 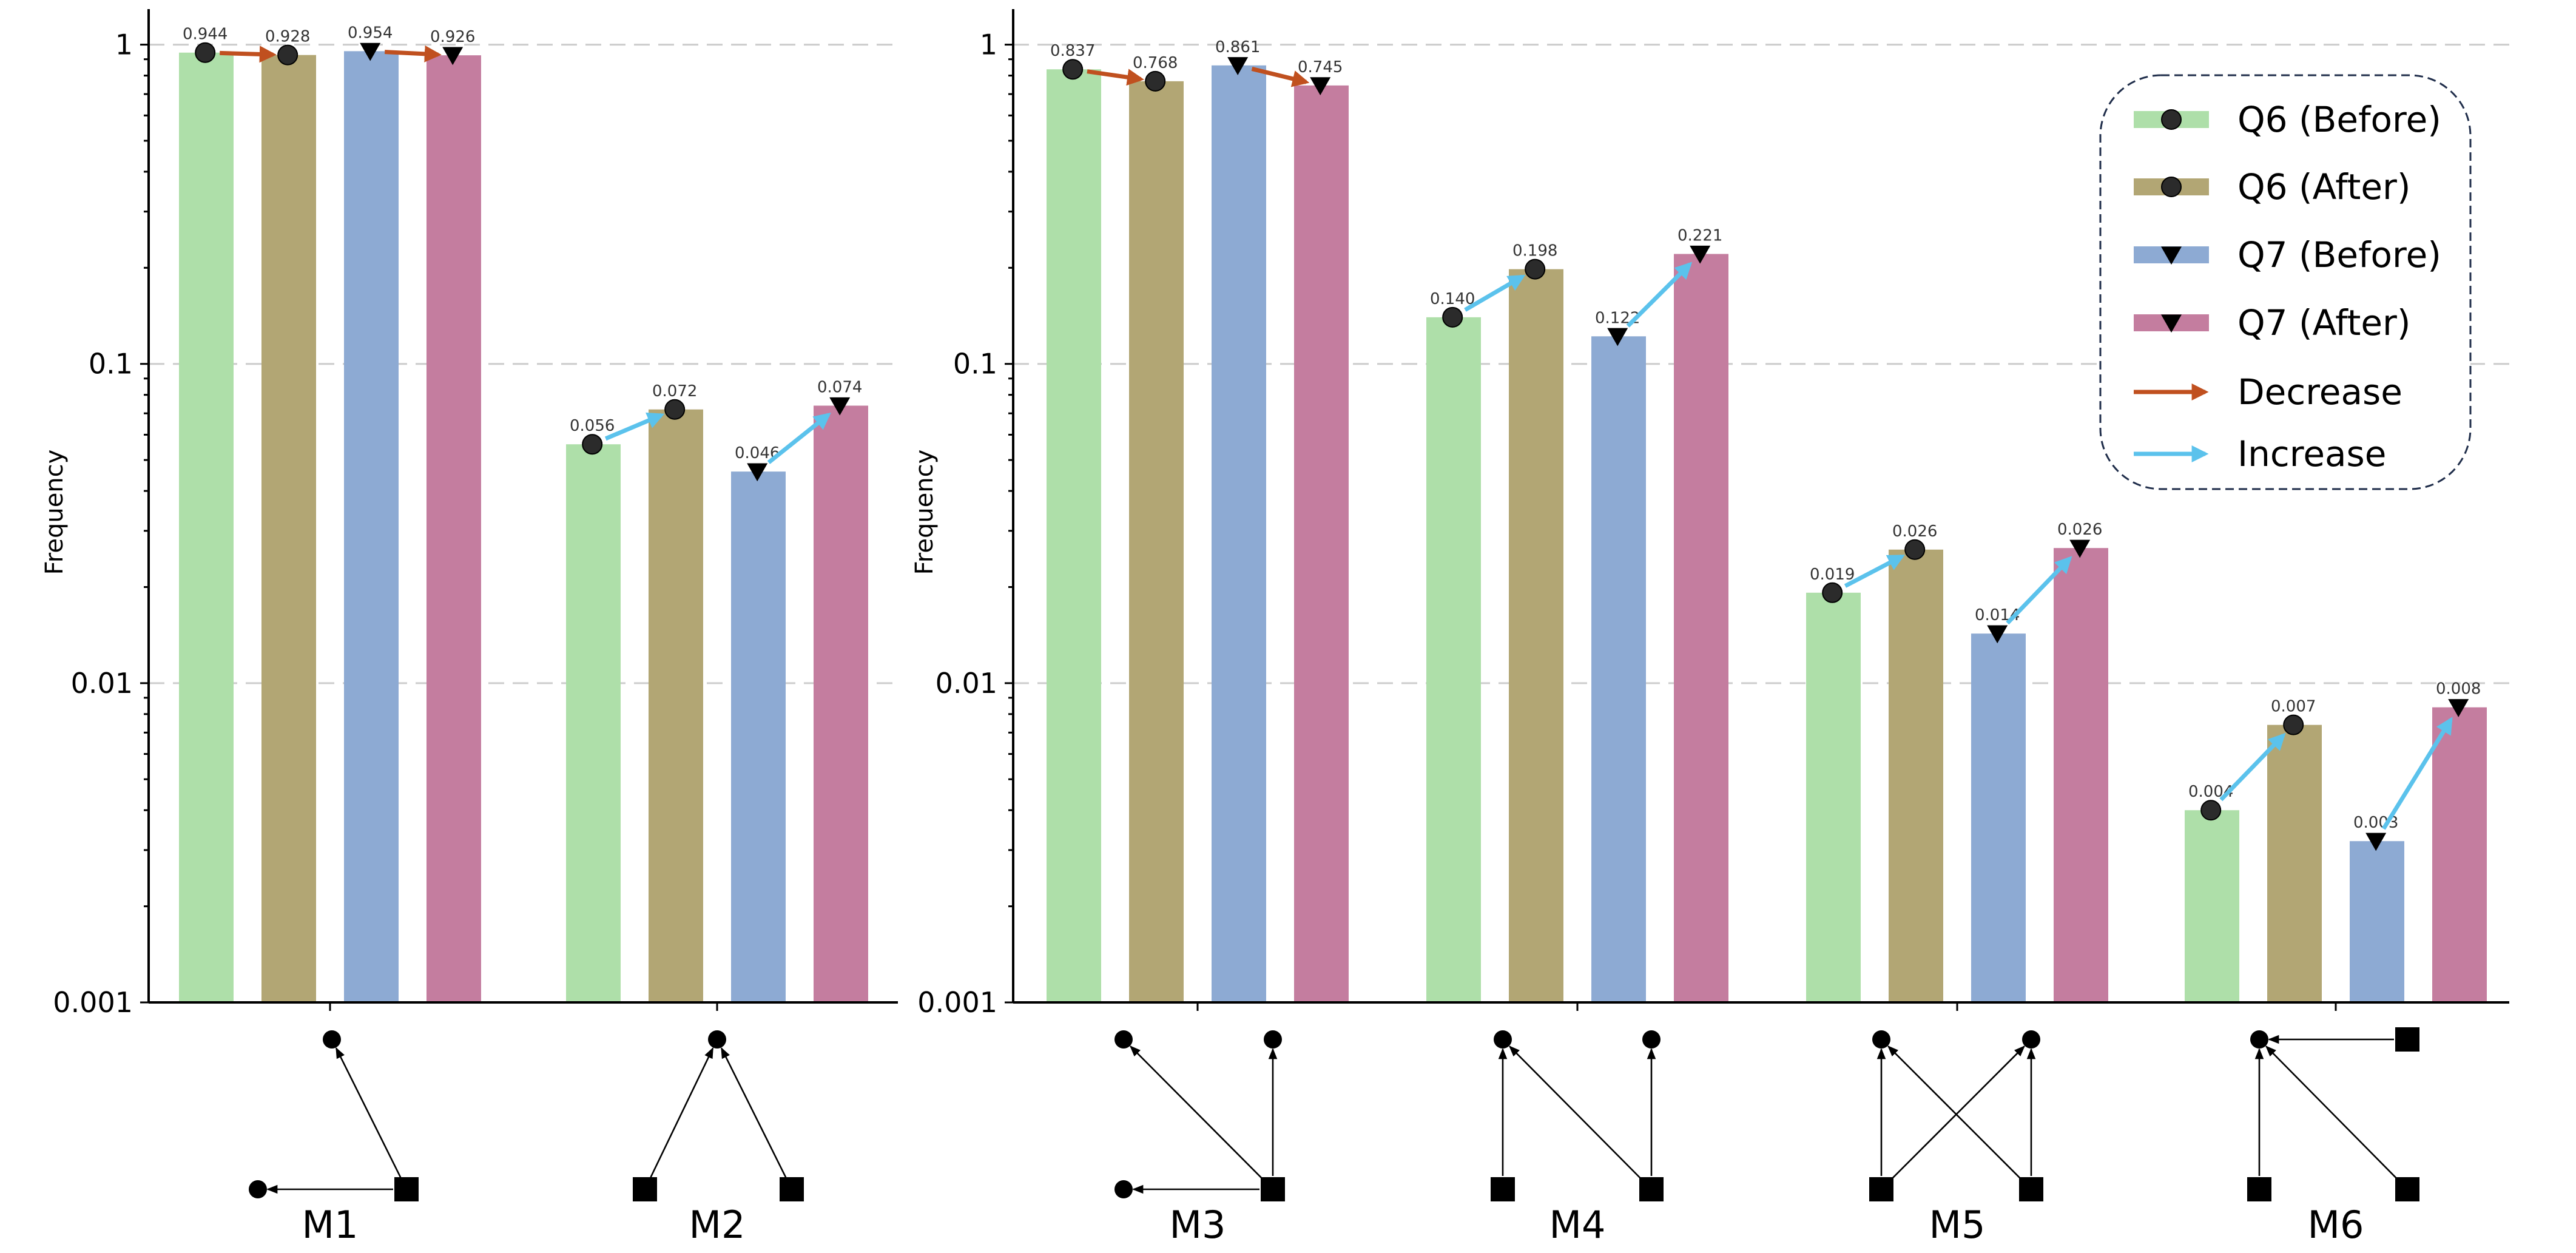 I want to click on category-label-M4: M4, so click(x=1577, y=1225).